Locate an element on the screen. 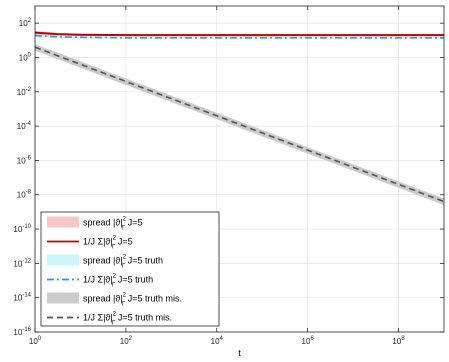  y-tick-label: 10⁻¹⁶ is located at coordinates (22, 332).